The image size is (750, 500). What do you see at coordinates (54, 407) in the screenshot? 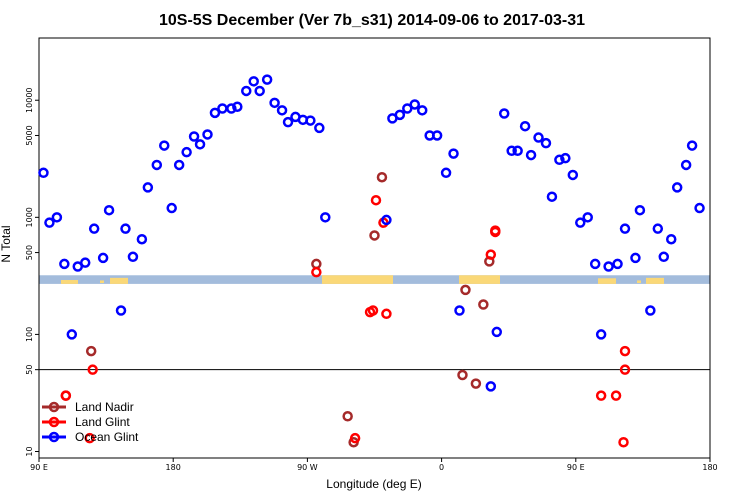
I see `legend-marker-land-nadir` at bounding box center [54, 407].